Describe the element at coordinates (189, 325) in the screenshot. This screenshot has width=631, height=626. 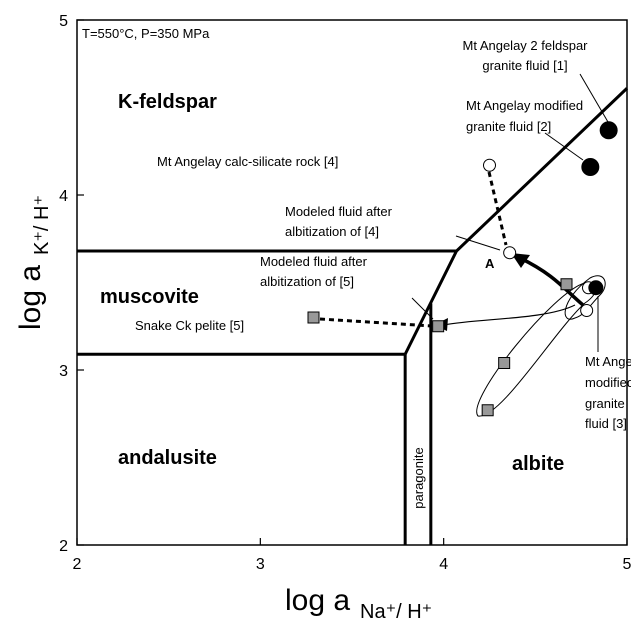
I see `annotation: Snake Ck pelite [5]` at that location.